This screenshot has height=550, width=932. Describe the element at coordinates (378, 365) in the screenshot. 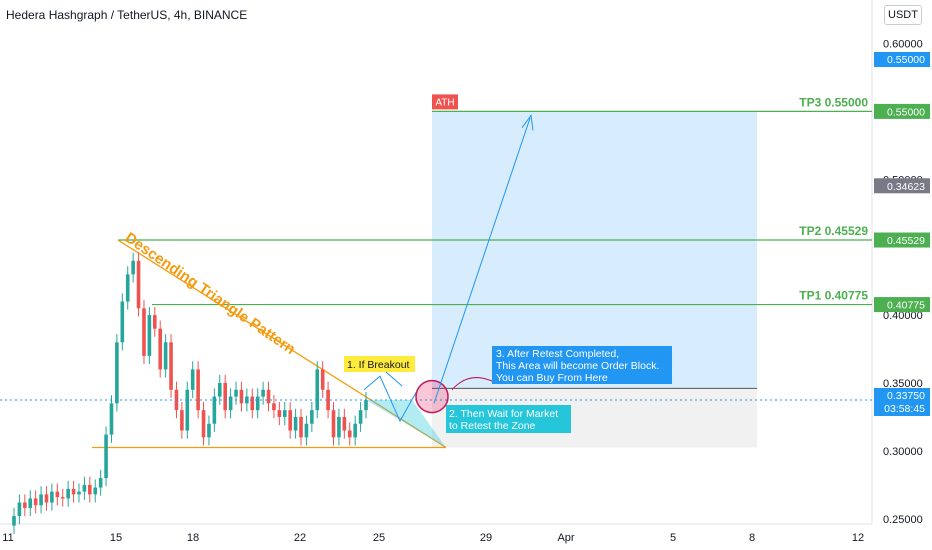

I see `step1-label: 1. If Breakout` at that location.